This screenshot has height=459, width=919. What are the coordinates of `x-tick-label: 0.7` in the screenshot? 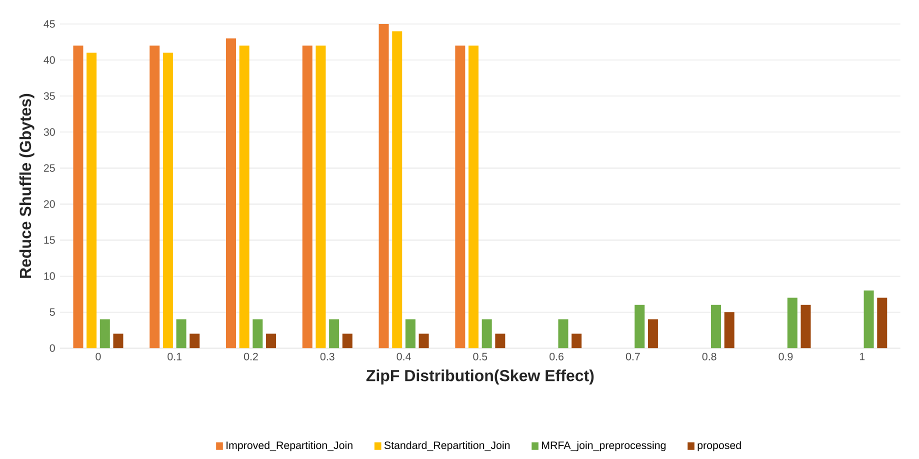 It's located at (633, 356).